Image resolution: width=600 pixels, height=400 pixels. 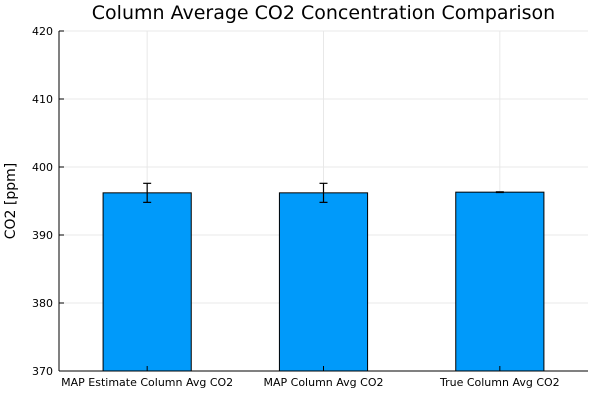 I want to click on x-tick-label: MAP Estimate Column Avg CO2, so click(x=147, y=382).